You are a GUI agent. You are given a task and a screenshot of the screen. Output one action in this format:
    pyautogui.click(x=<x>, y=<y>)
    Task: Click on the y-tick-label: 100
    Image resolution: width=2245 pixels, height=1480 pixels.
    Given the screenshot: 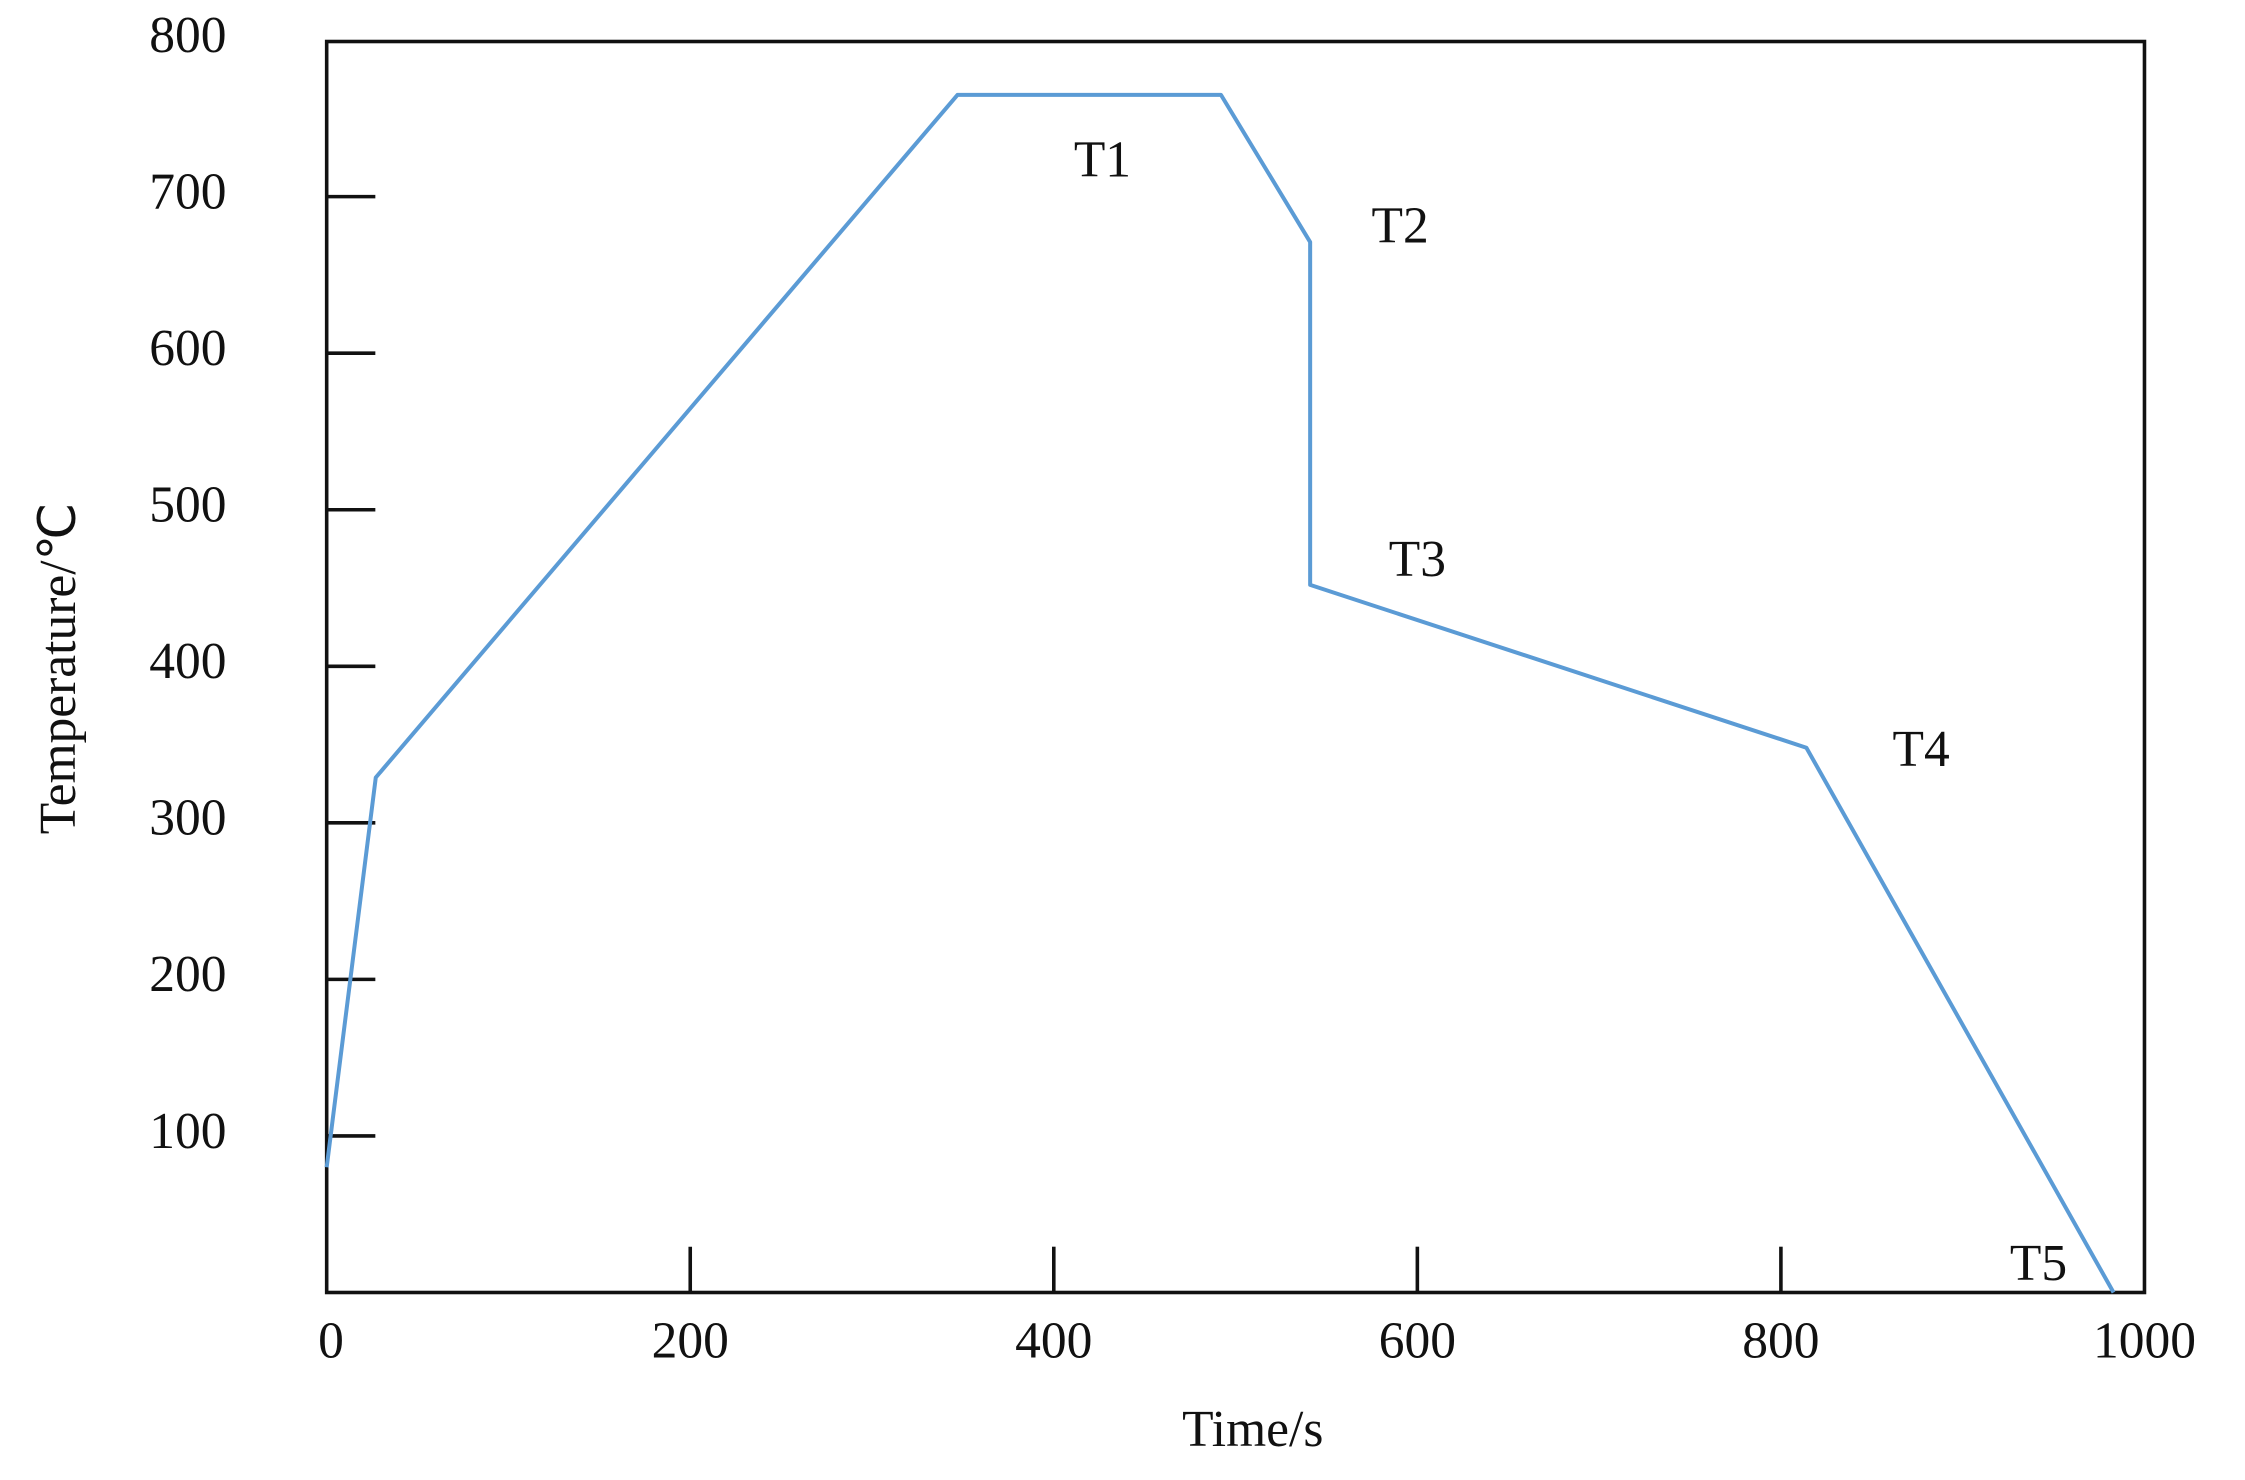 What is the action you would take?
    pyautogui.click(x=187, y=1131)
    